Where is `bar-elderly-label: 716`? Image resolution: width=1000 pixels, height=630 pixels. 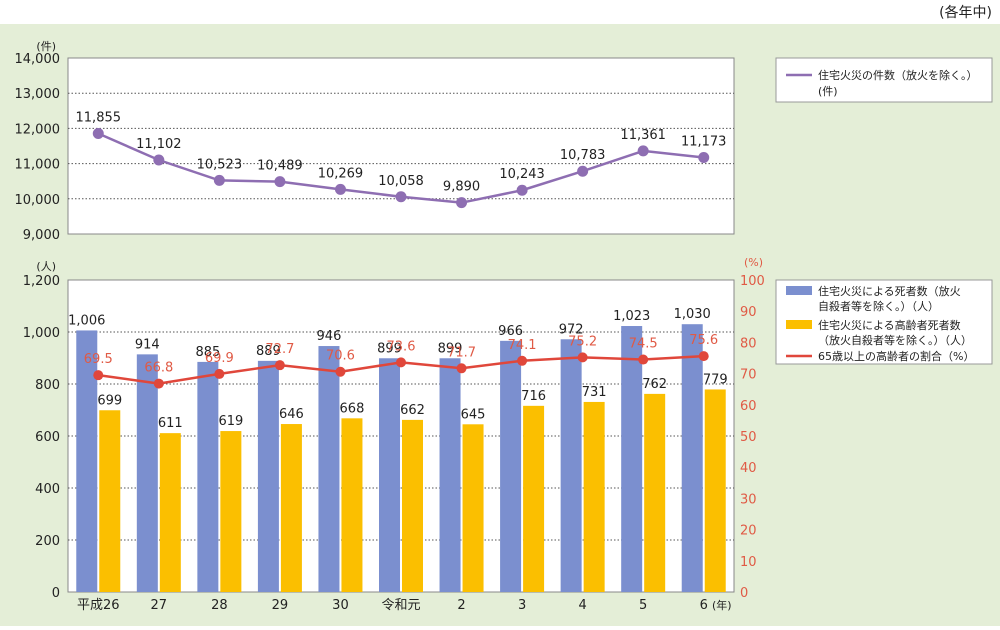
bar-elderly-label: 716 is located at coordinates (533, 396).